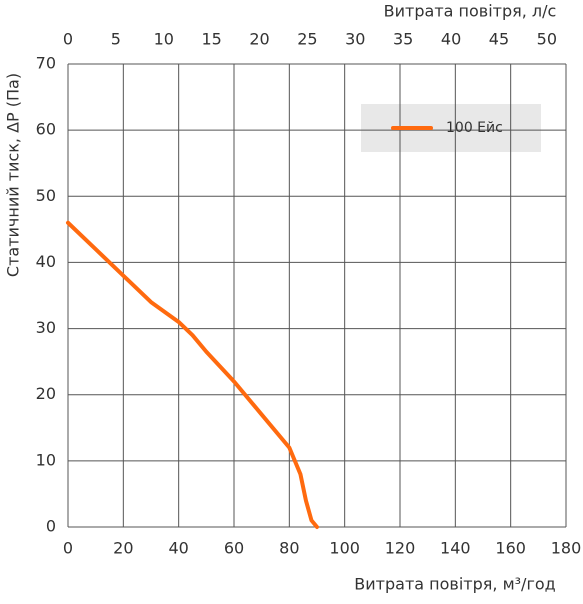  Describe the element at coordinates (46, 63) in the screenshot. I see `y-tick-label: 70` at that location.